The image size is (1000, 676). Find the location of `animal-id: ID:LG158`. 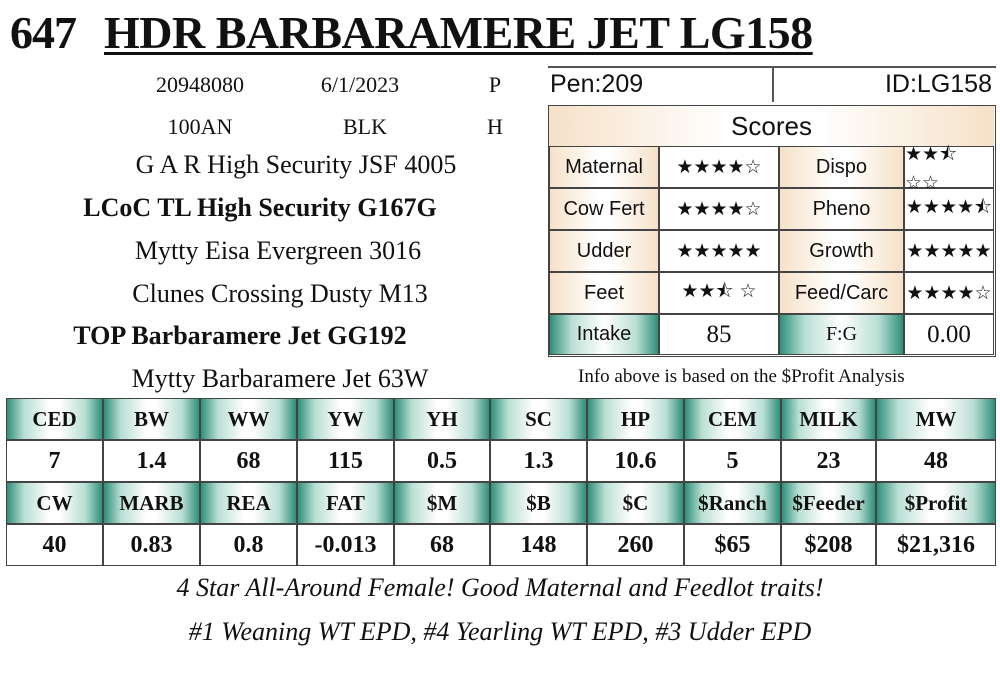

animal-id: ID:LG158 is located at coordinates (938, 84).